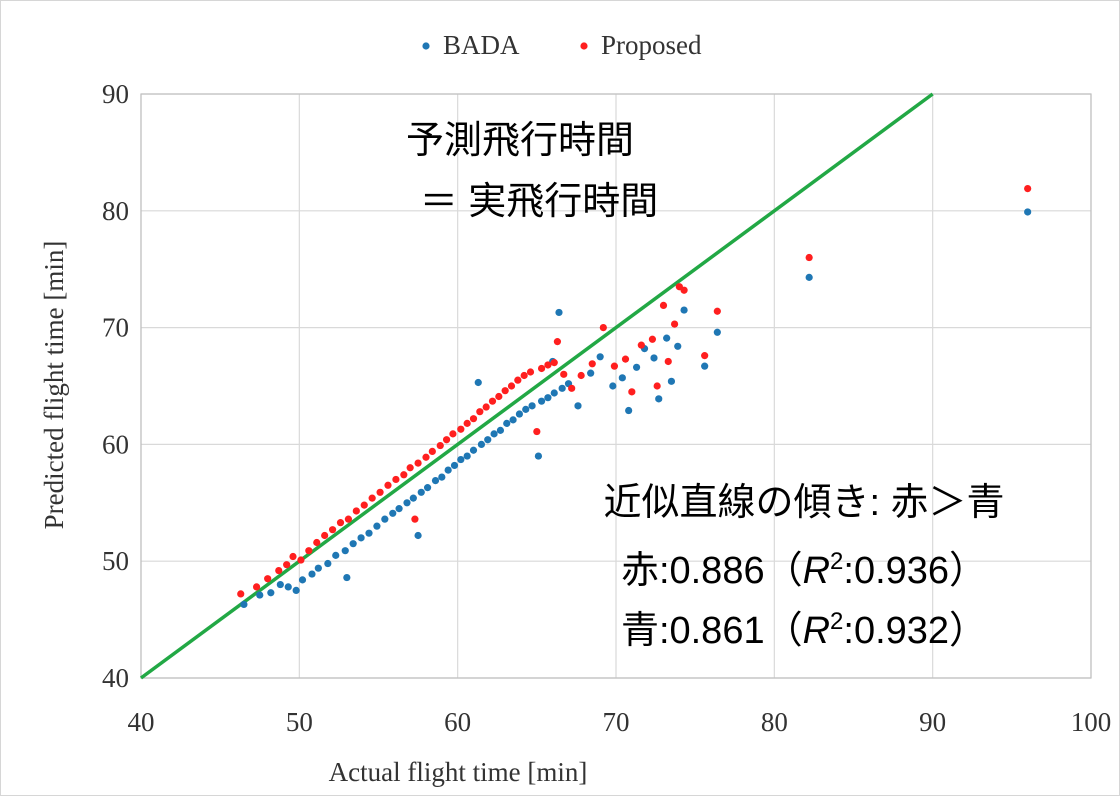 This screenshot has height=796, width=1120. Describe the element at coordinates (562, 45) in the screenshot. I see `legend: BADA Proposed` at that location.